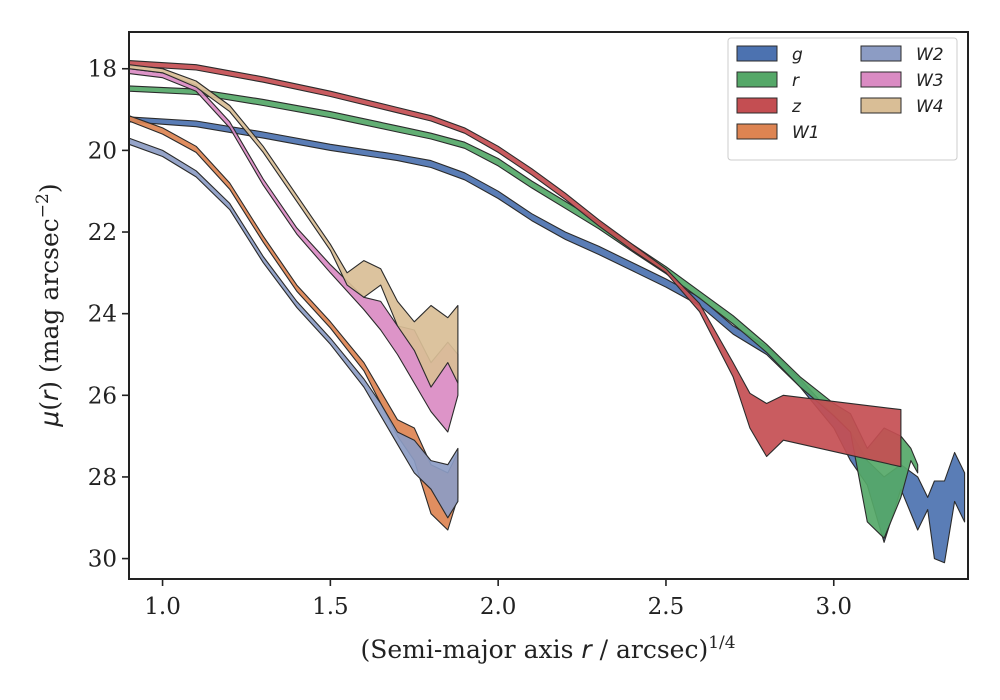 This screenshot has height=700, width=1000. What do you see at coordinates (102, 396) in the screenshot?
I see `y-tick-label: 26` at bounding box center [102, 396].